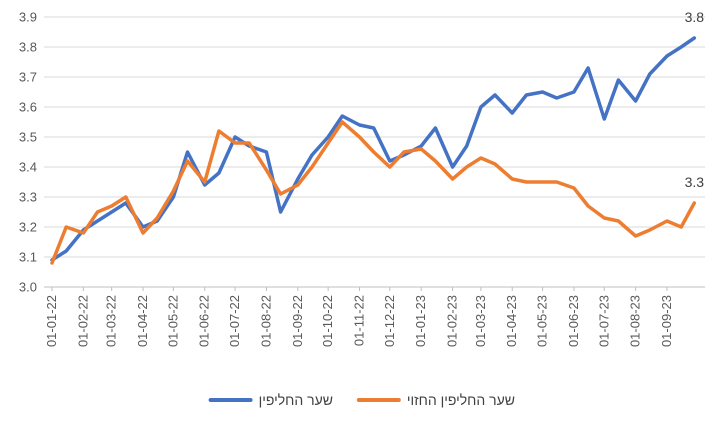 The image size is (718, 425). Describe the element at coordinates (480, 321) in the screenshot. I see `x-tick-label: 01-03-23` at that location.